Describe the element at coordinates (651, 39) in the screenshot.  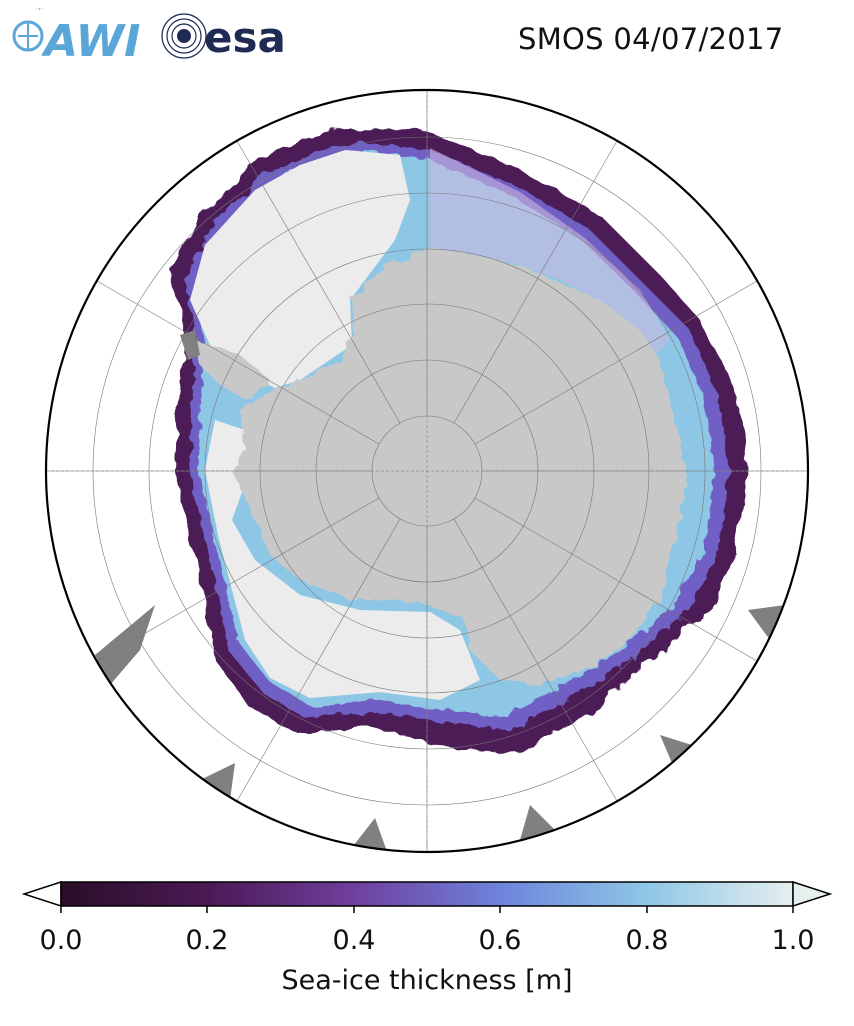
I see `map-title: SMOS 04/07/2017` at that location.